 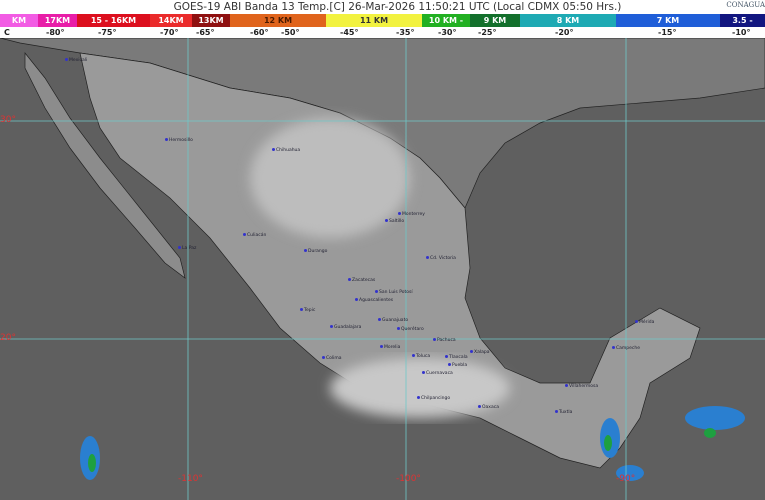 What do you see at coordinates (487, 32) in the screenshot?
I see `temperature-label: -25°` at bounding box center [487, 32].